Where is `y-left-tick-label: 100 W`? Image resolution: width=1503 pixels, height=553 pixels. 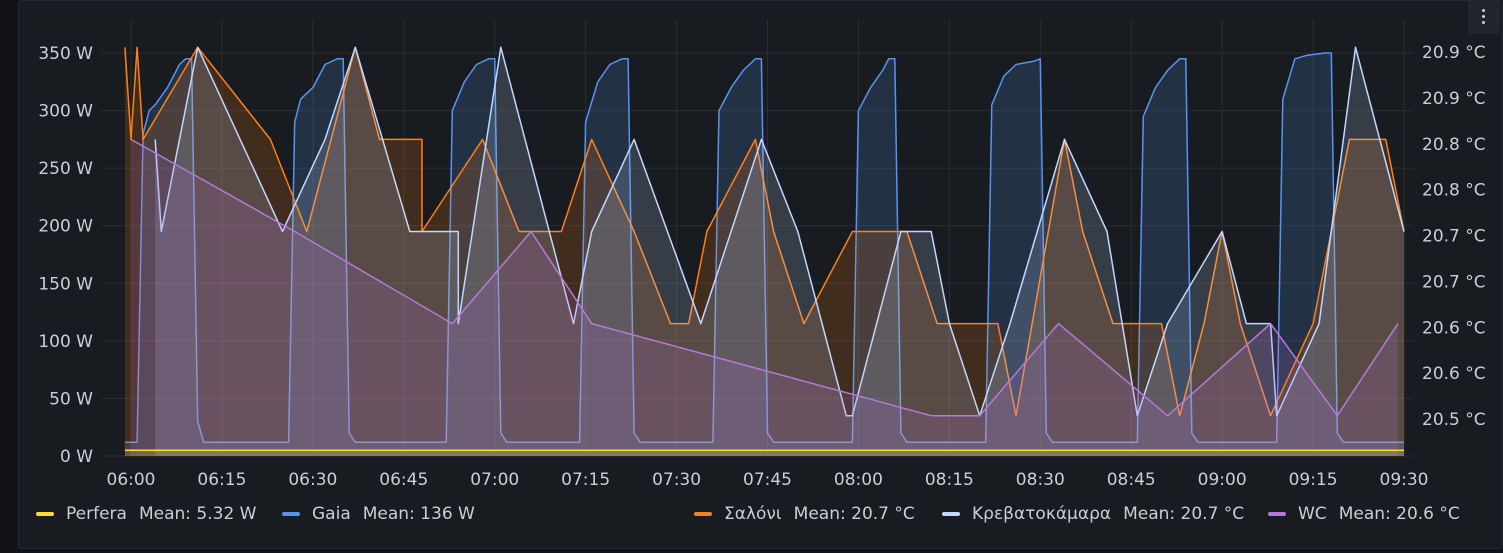
y-left-tick-label: 100 W is located at coordinates (65, 342).